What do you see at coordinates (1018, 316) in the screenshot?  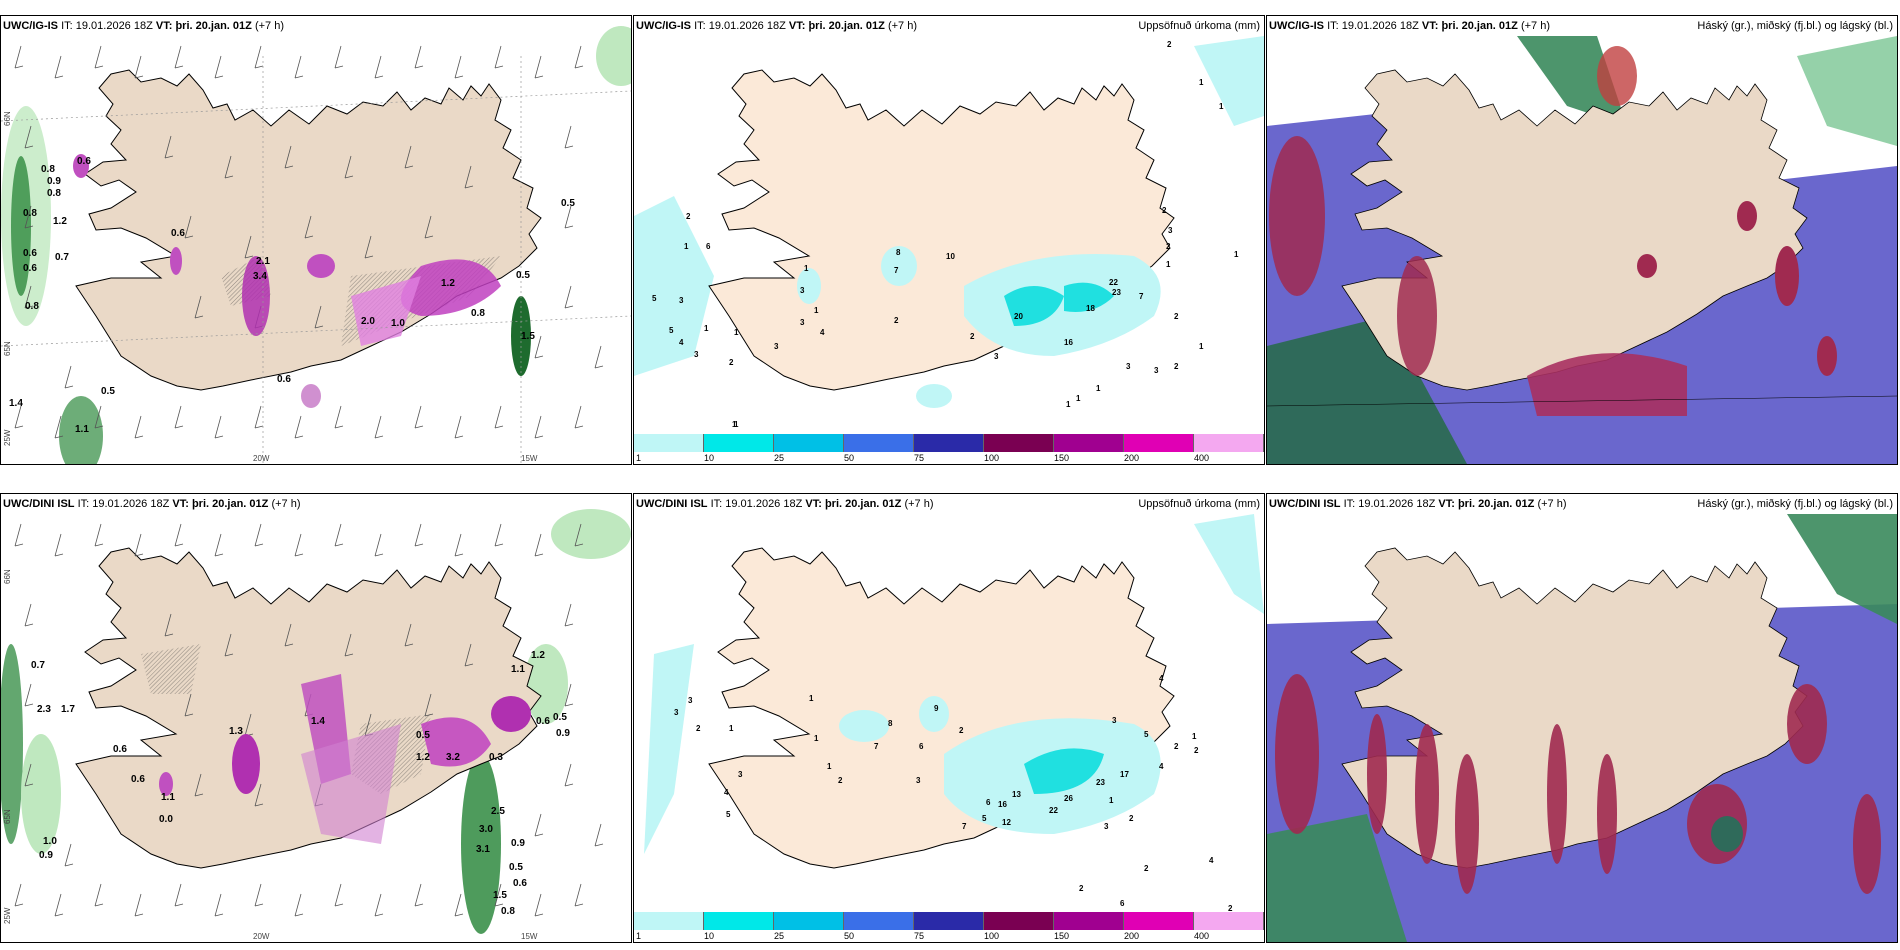 I see `precip-label: 20` at bounding box center [1018, 316].